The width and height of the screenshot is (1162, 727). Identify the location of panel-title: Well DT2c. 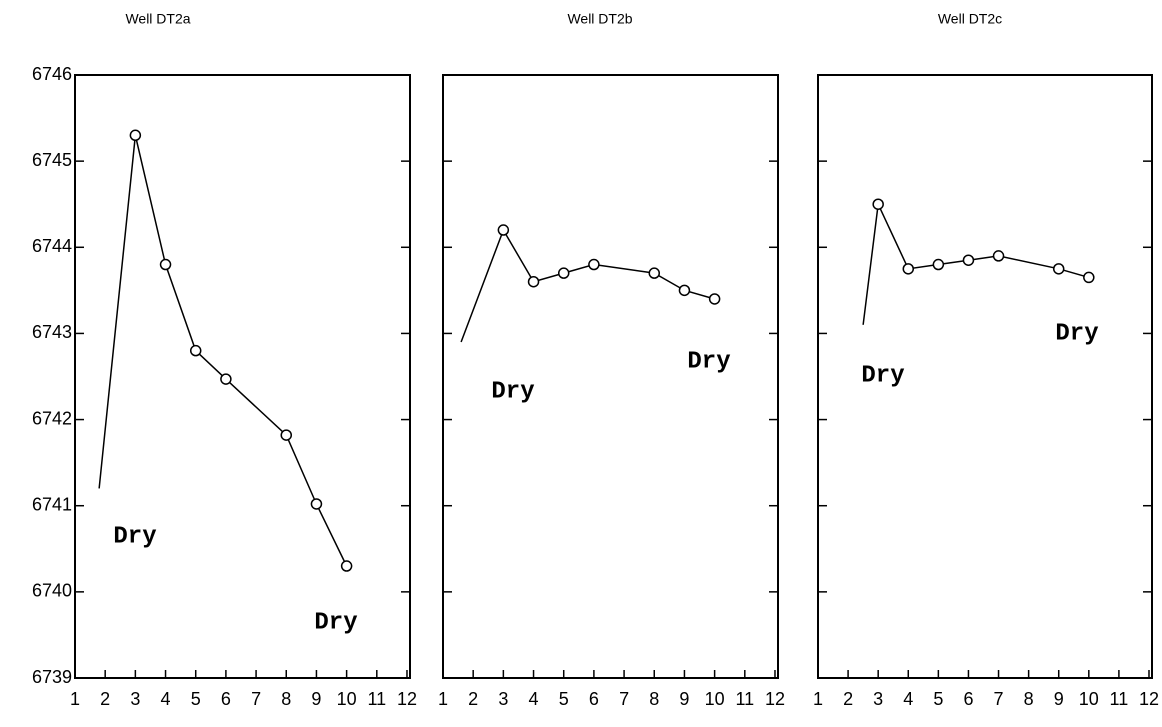
(970, 19).